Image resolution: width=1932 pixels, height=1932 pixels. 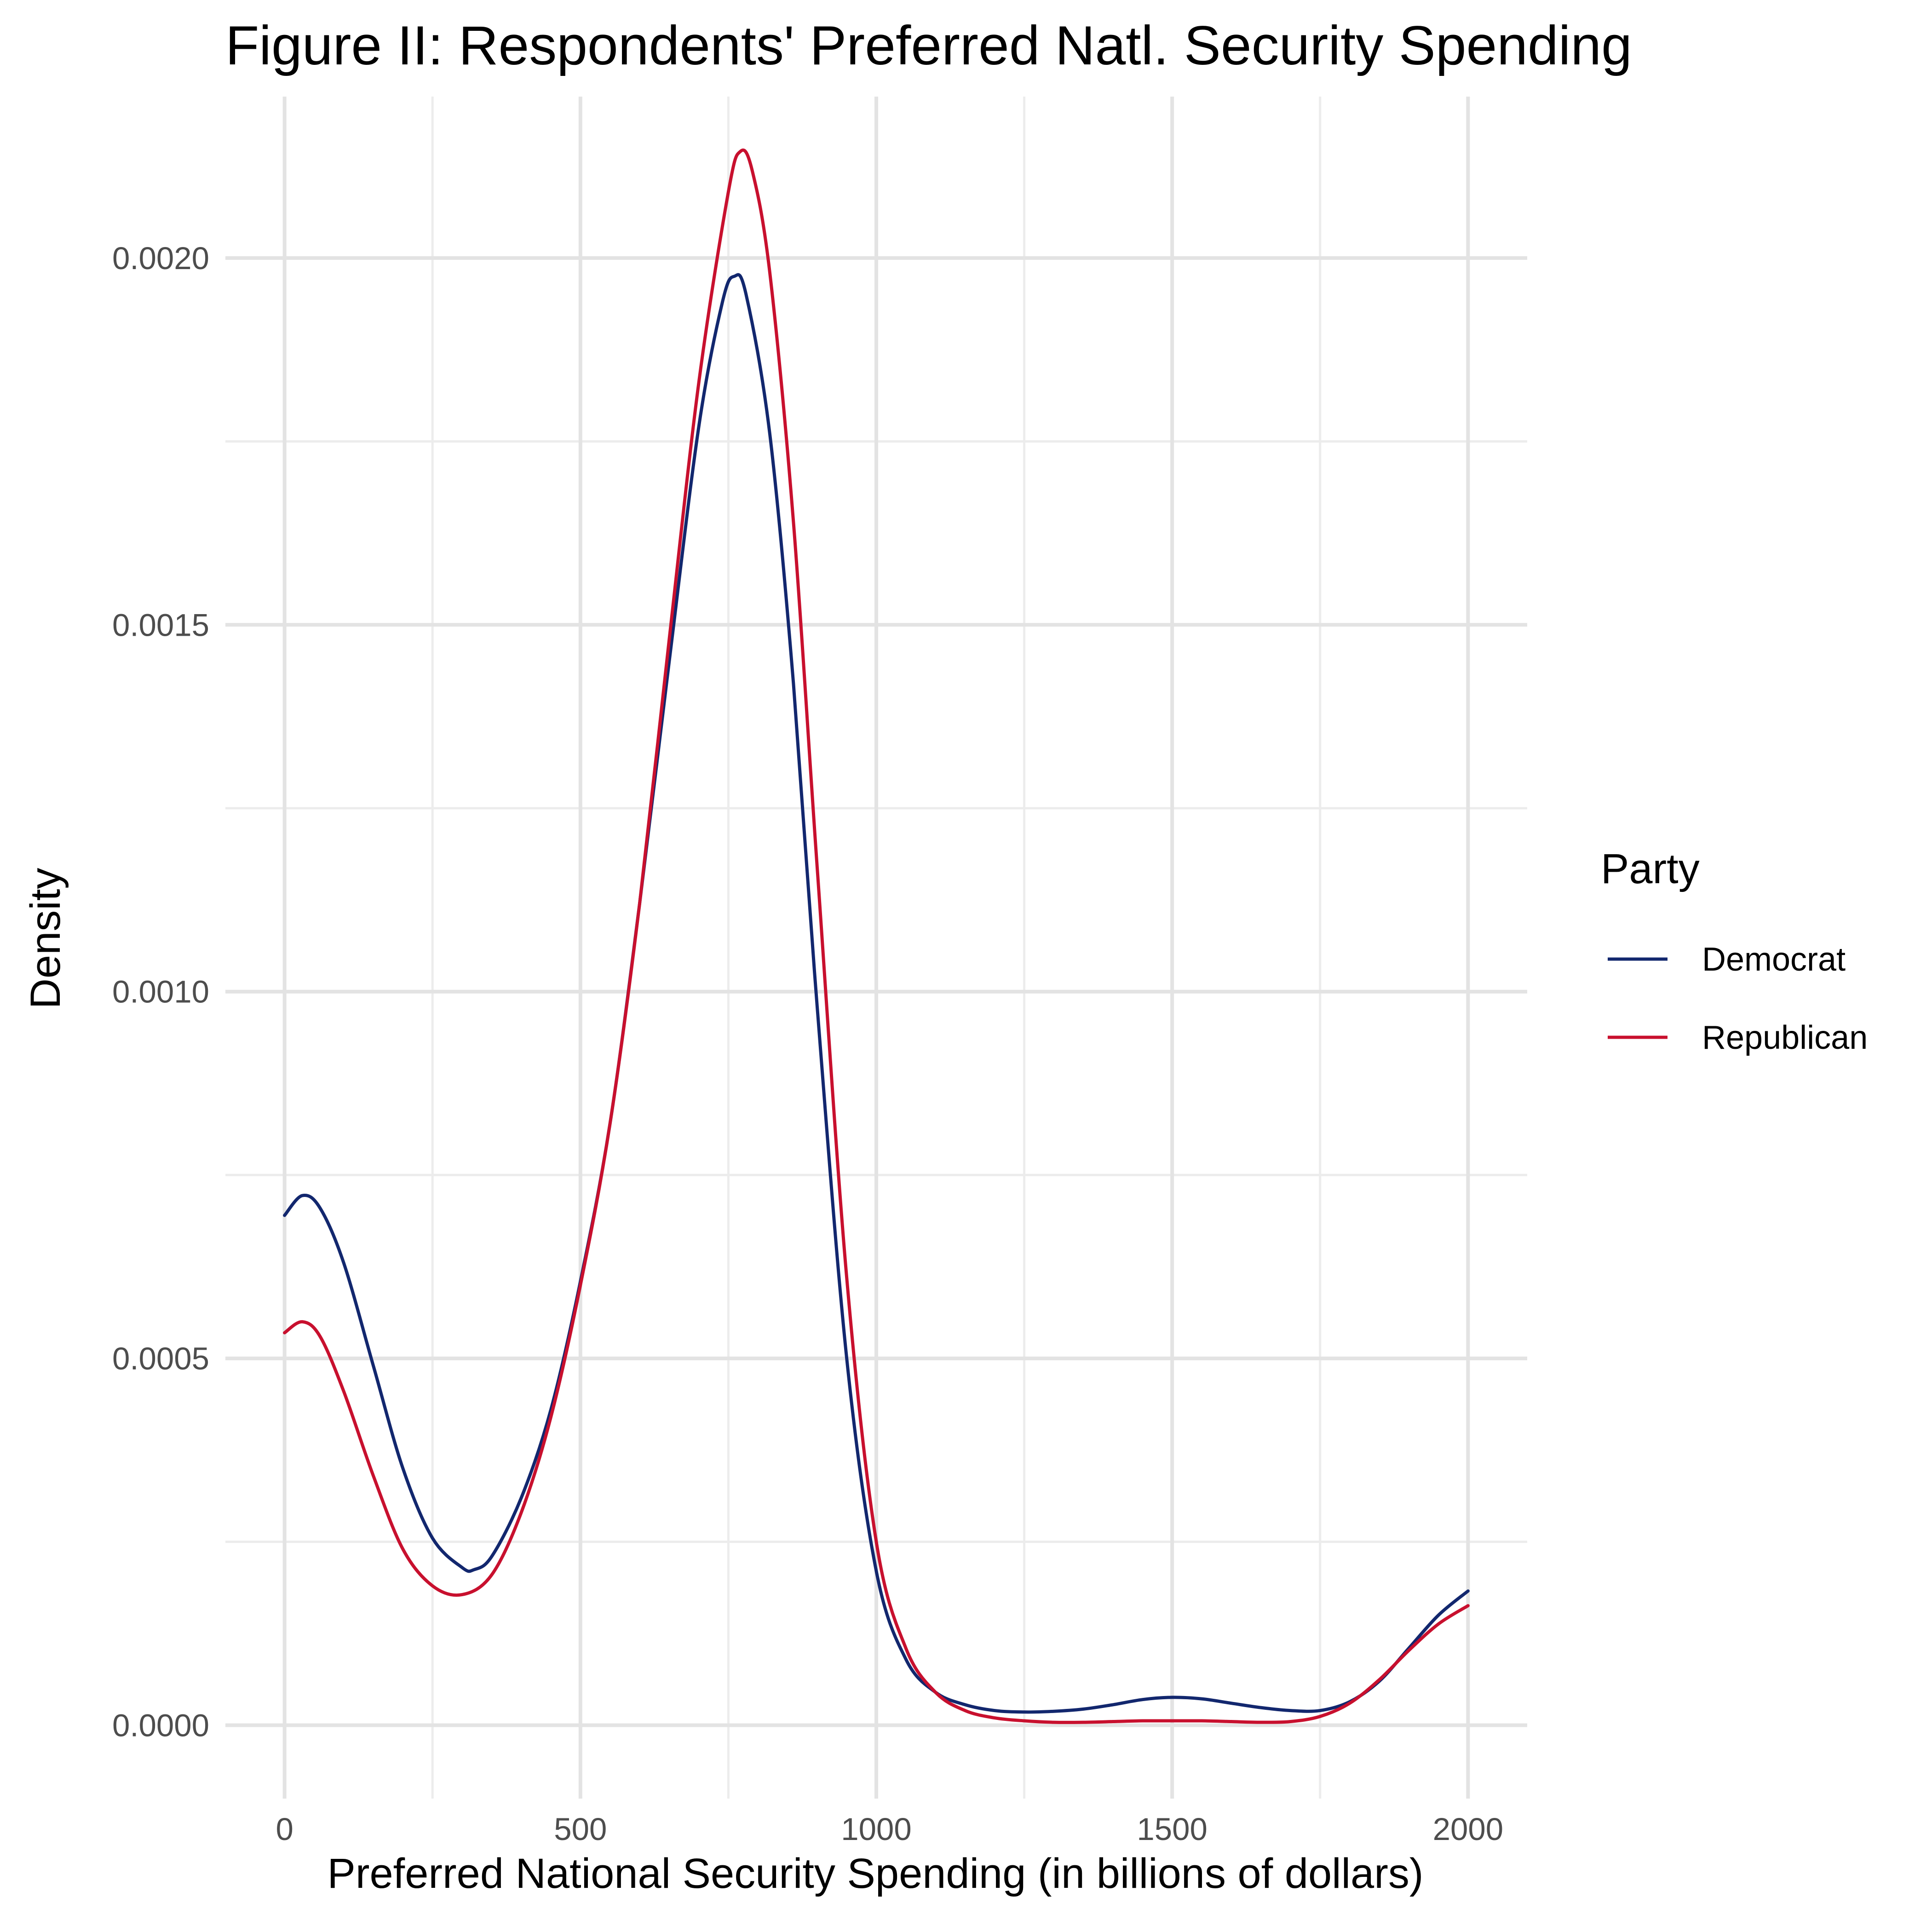 What do you see at coordinates (160, 258) in the screenshot?
I see `y-tick-label: 0.0020` at bounding box center [160, 258].